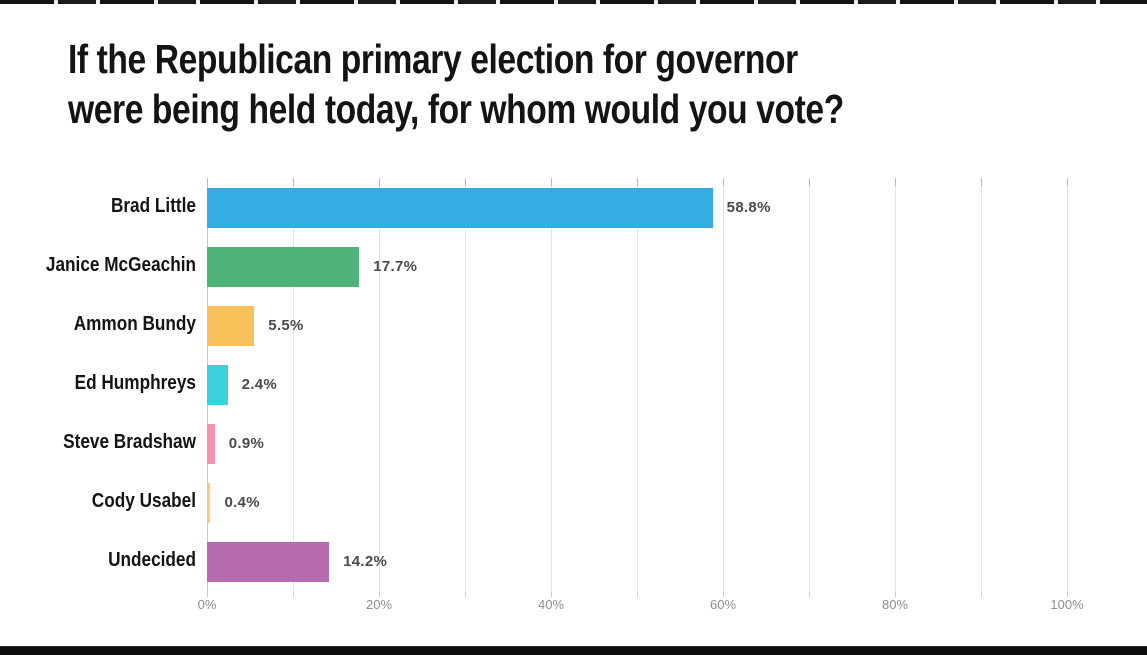 The image size is (1147, 655). What do you see at coordinates (379, 604) in the screenshot?
I see `x-tick-label: 20%` at bounding box center [379, 604].